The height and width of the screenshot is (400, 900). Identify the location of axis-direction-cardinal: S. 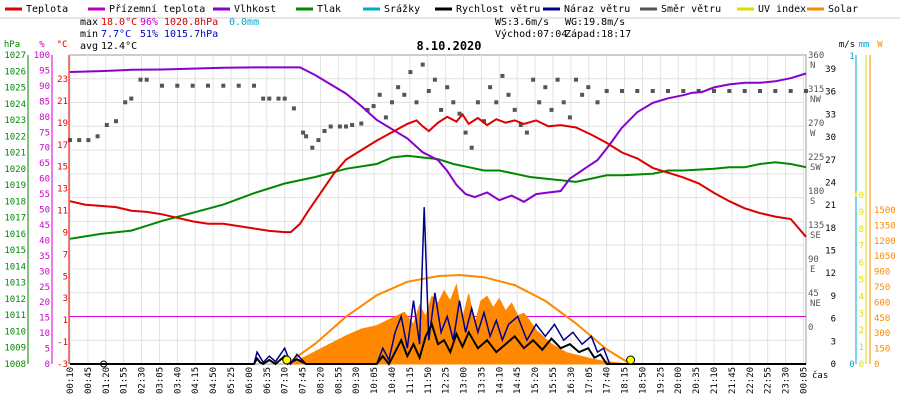
(812, 202).